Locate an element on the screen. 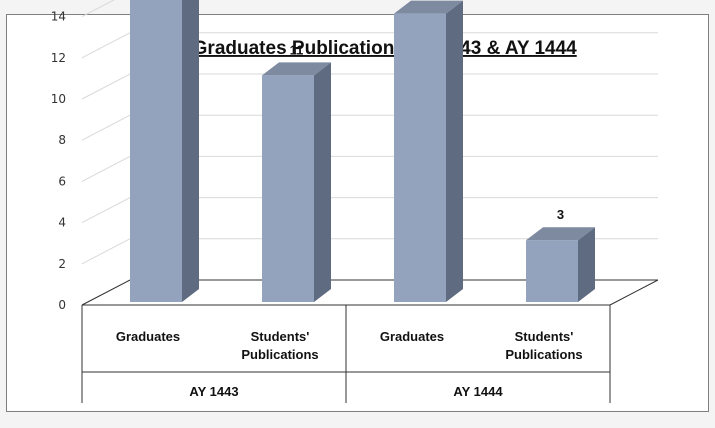 The width and height of the screenshot is (715, 428). x-group-label: AY 1443 is located at coordinates (213, 391).